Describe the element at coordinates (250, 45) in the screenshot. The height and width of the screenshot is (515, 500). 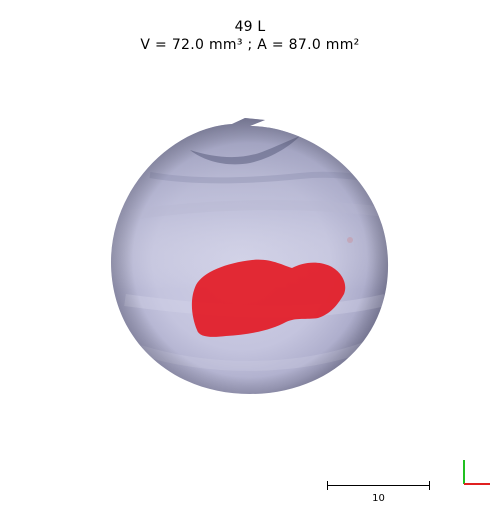
I see `measurement-readout: V = 72.0 mm³ ; A = 87.0 mm²` at that location.